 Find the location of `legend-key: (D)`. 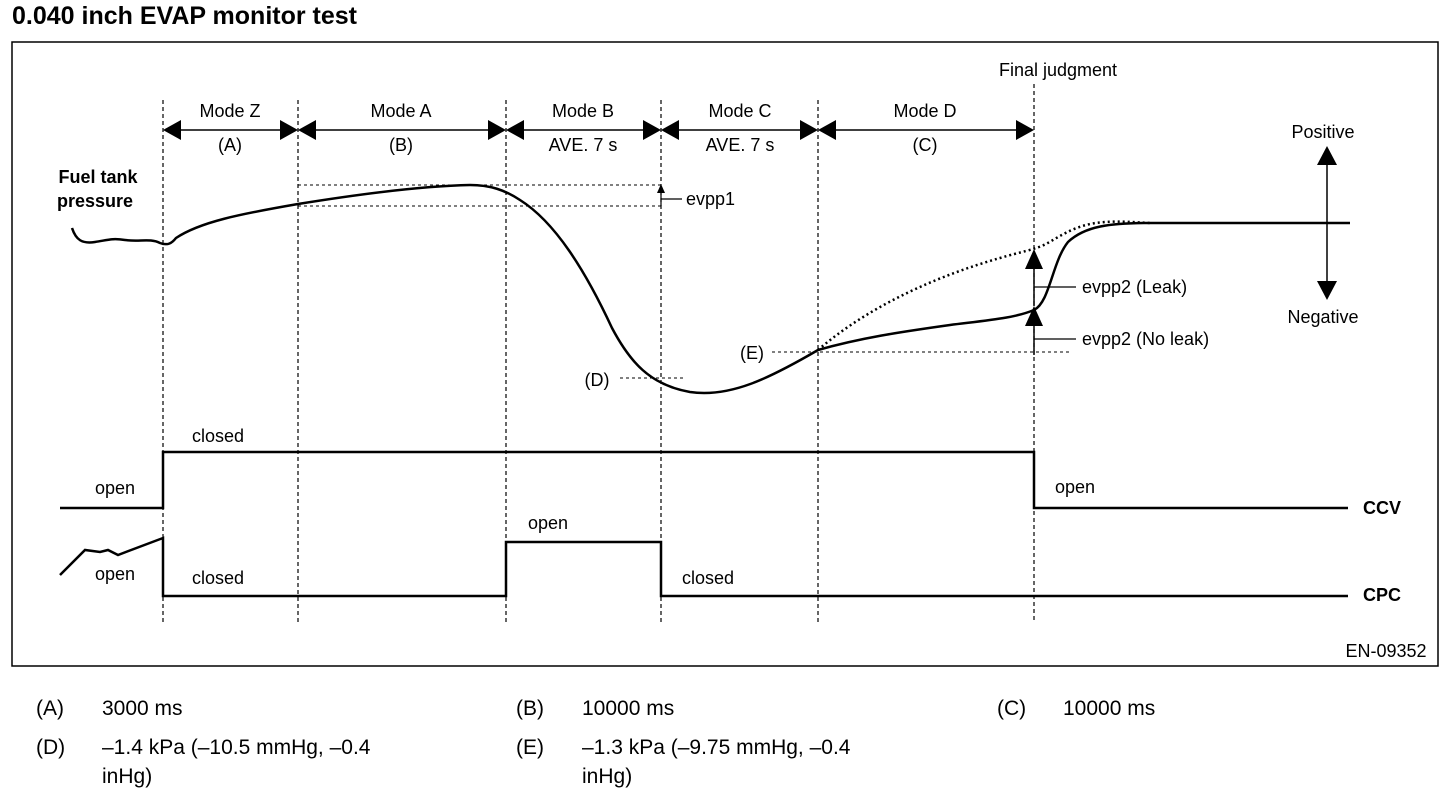

legend-key: (D) is located at coordinates (51, 747).